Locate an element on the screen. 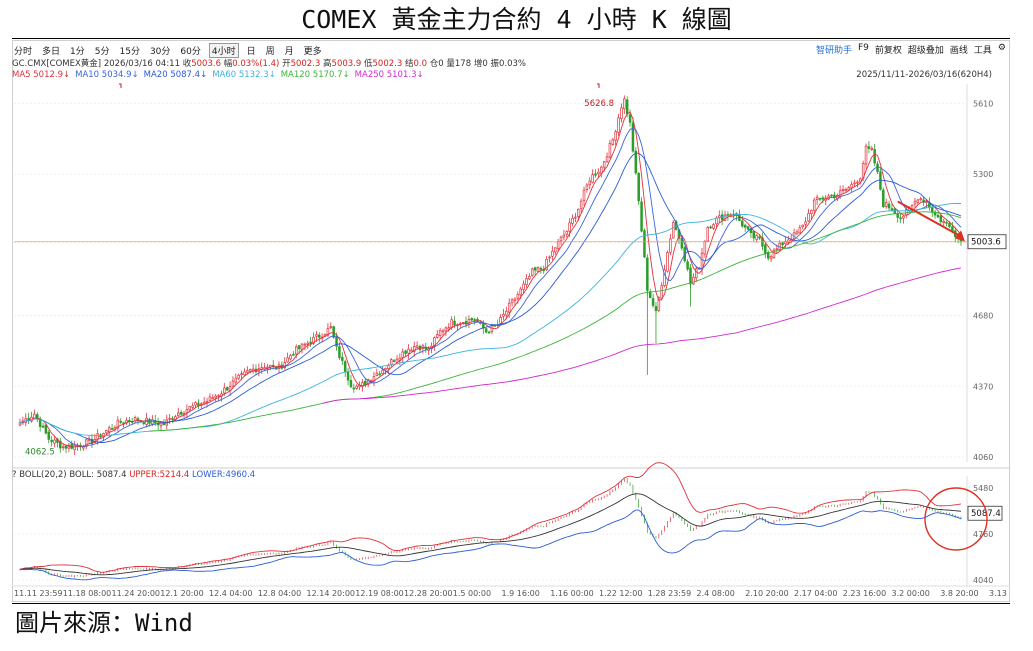  tool-item-3: 超级叠加 is located at coordinates (925, 51).